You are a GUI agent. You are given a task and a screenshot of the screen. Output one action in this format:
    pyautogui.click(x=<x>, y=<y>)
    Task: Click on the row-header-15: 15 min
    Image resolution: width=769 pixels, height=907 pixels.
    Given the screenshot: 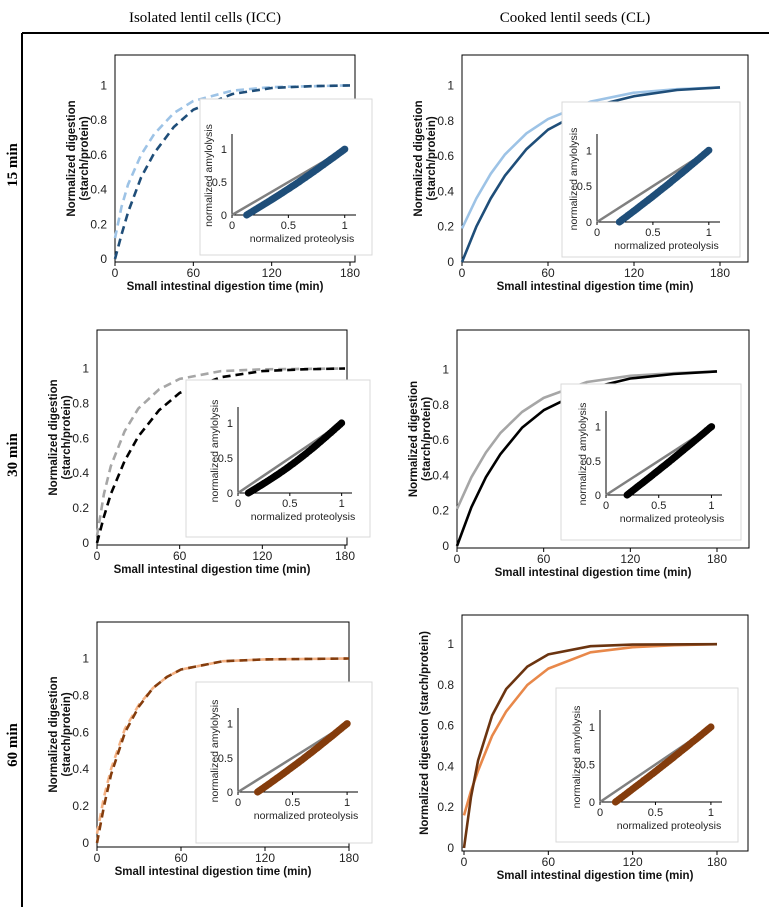 What is the action you would take?
    pyautogui.click(x=13, y=164)
    